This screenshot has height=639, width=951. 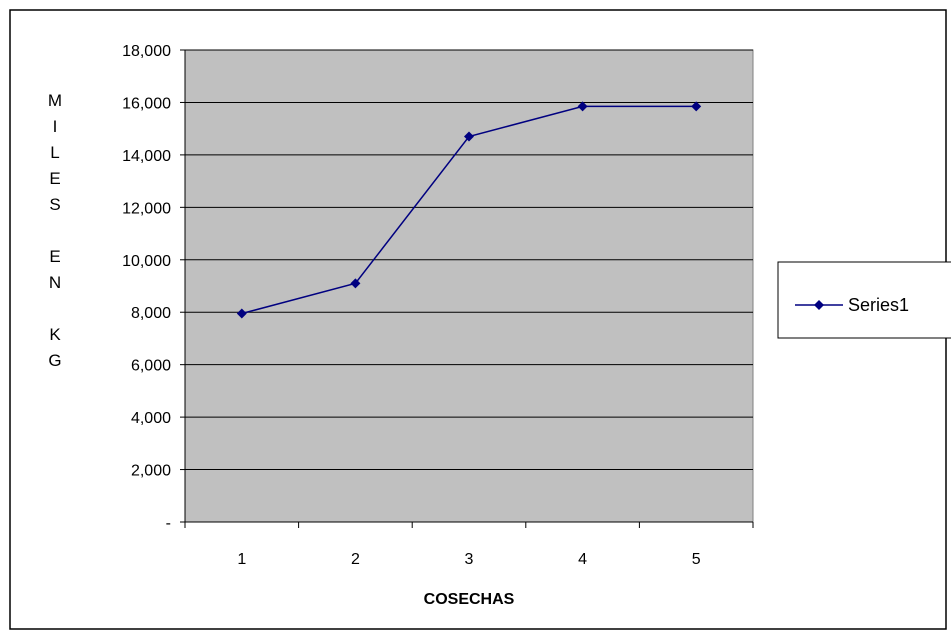 I want to click on y-tick-label: 6,000, so click(x=151, y=366).